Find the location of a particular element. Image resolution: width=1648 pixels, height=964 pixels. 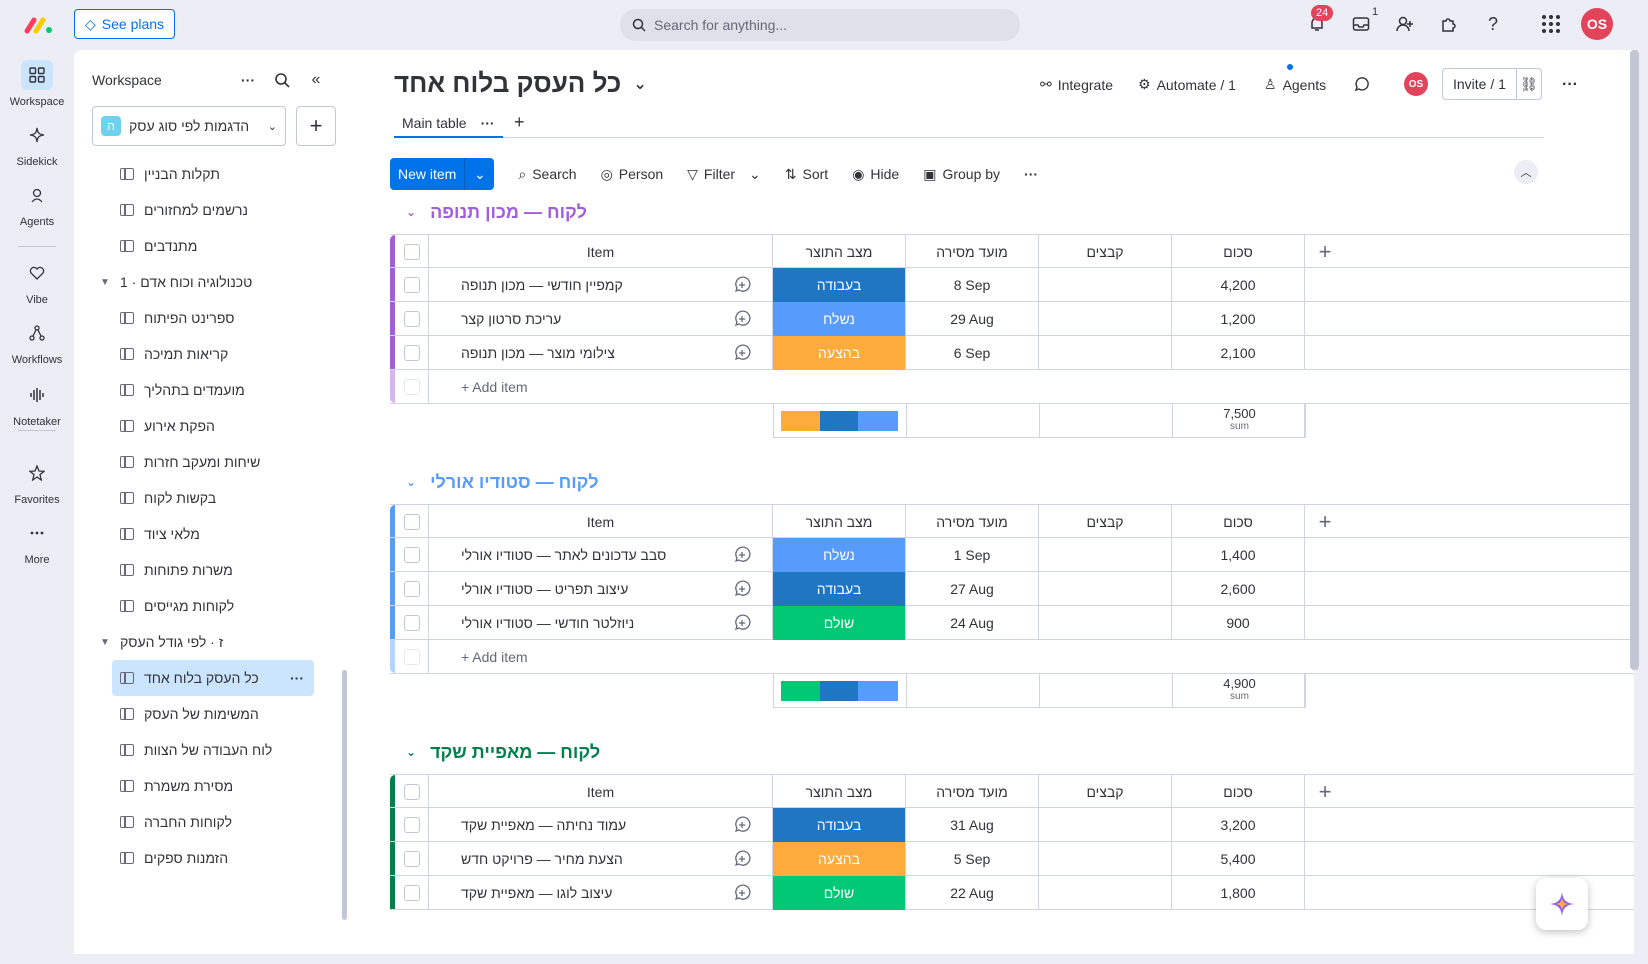

item-name: קמפיין חודשי — מכון תנופה is located at coordinates (542, 285).